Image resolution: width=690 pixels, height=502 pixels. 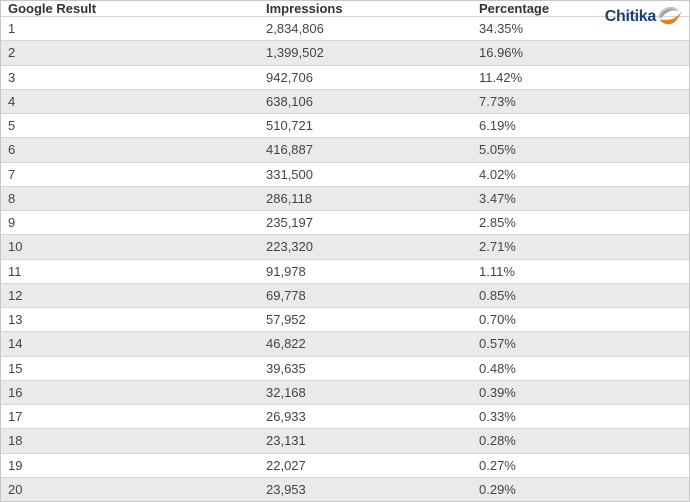 I want to click on percentage-cell: 3.47%, so click(x=497, y=198).